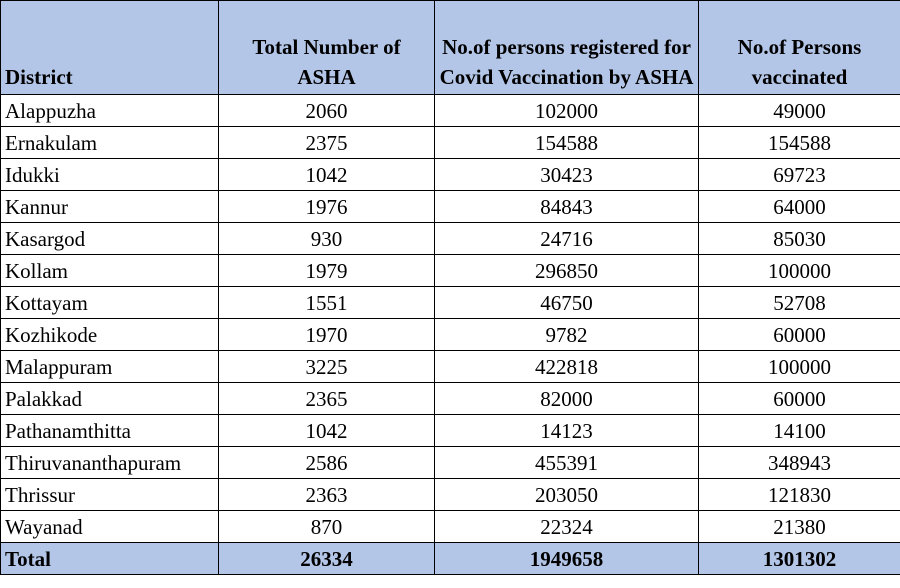 This screenshot has height=588, width=900. Describe the element at coordinates (799, 206) in the screenshot. I see `vaccinated-cell: 64000` at that location.